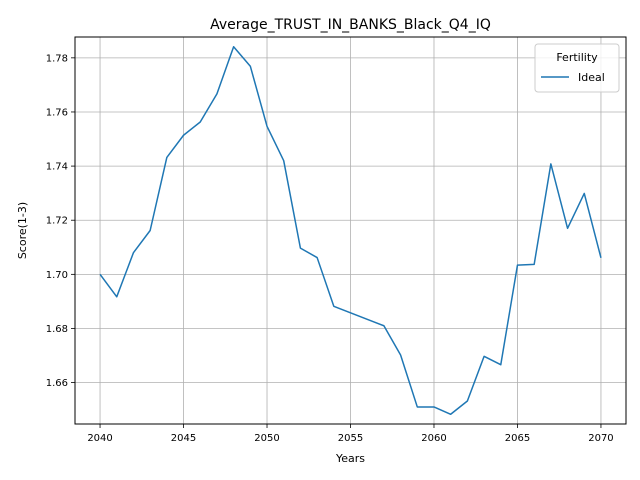  I want to click on legend-label-ideal: Ideal, so click(591, 77).